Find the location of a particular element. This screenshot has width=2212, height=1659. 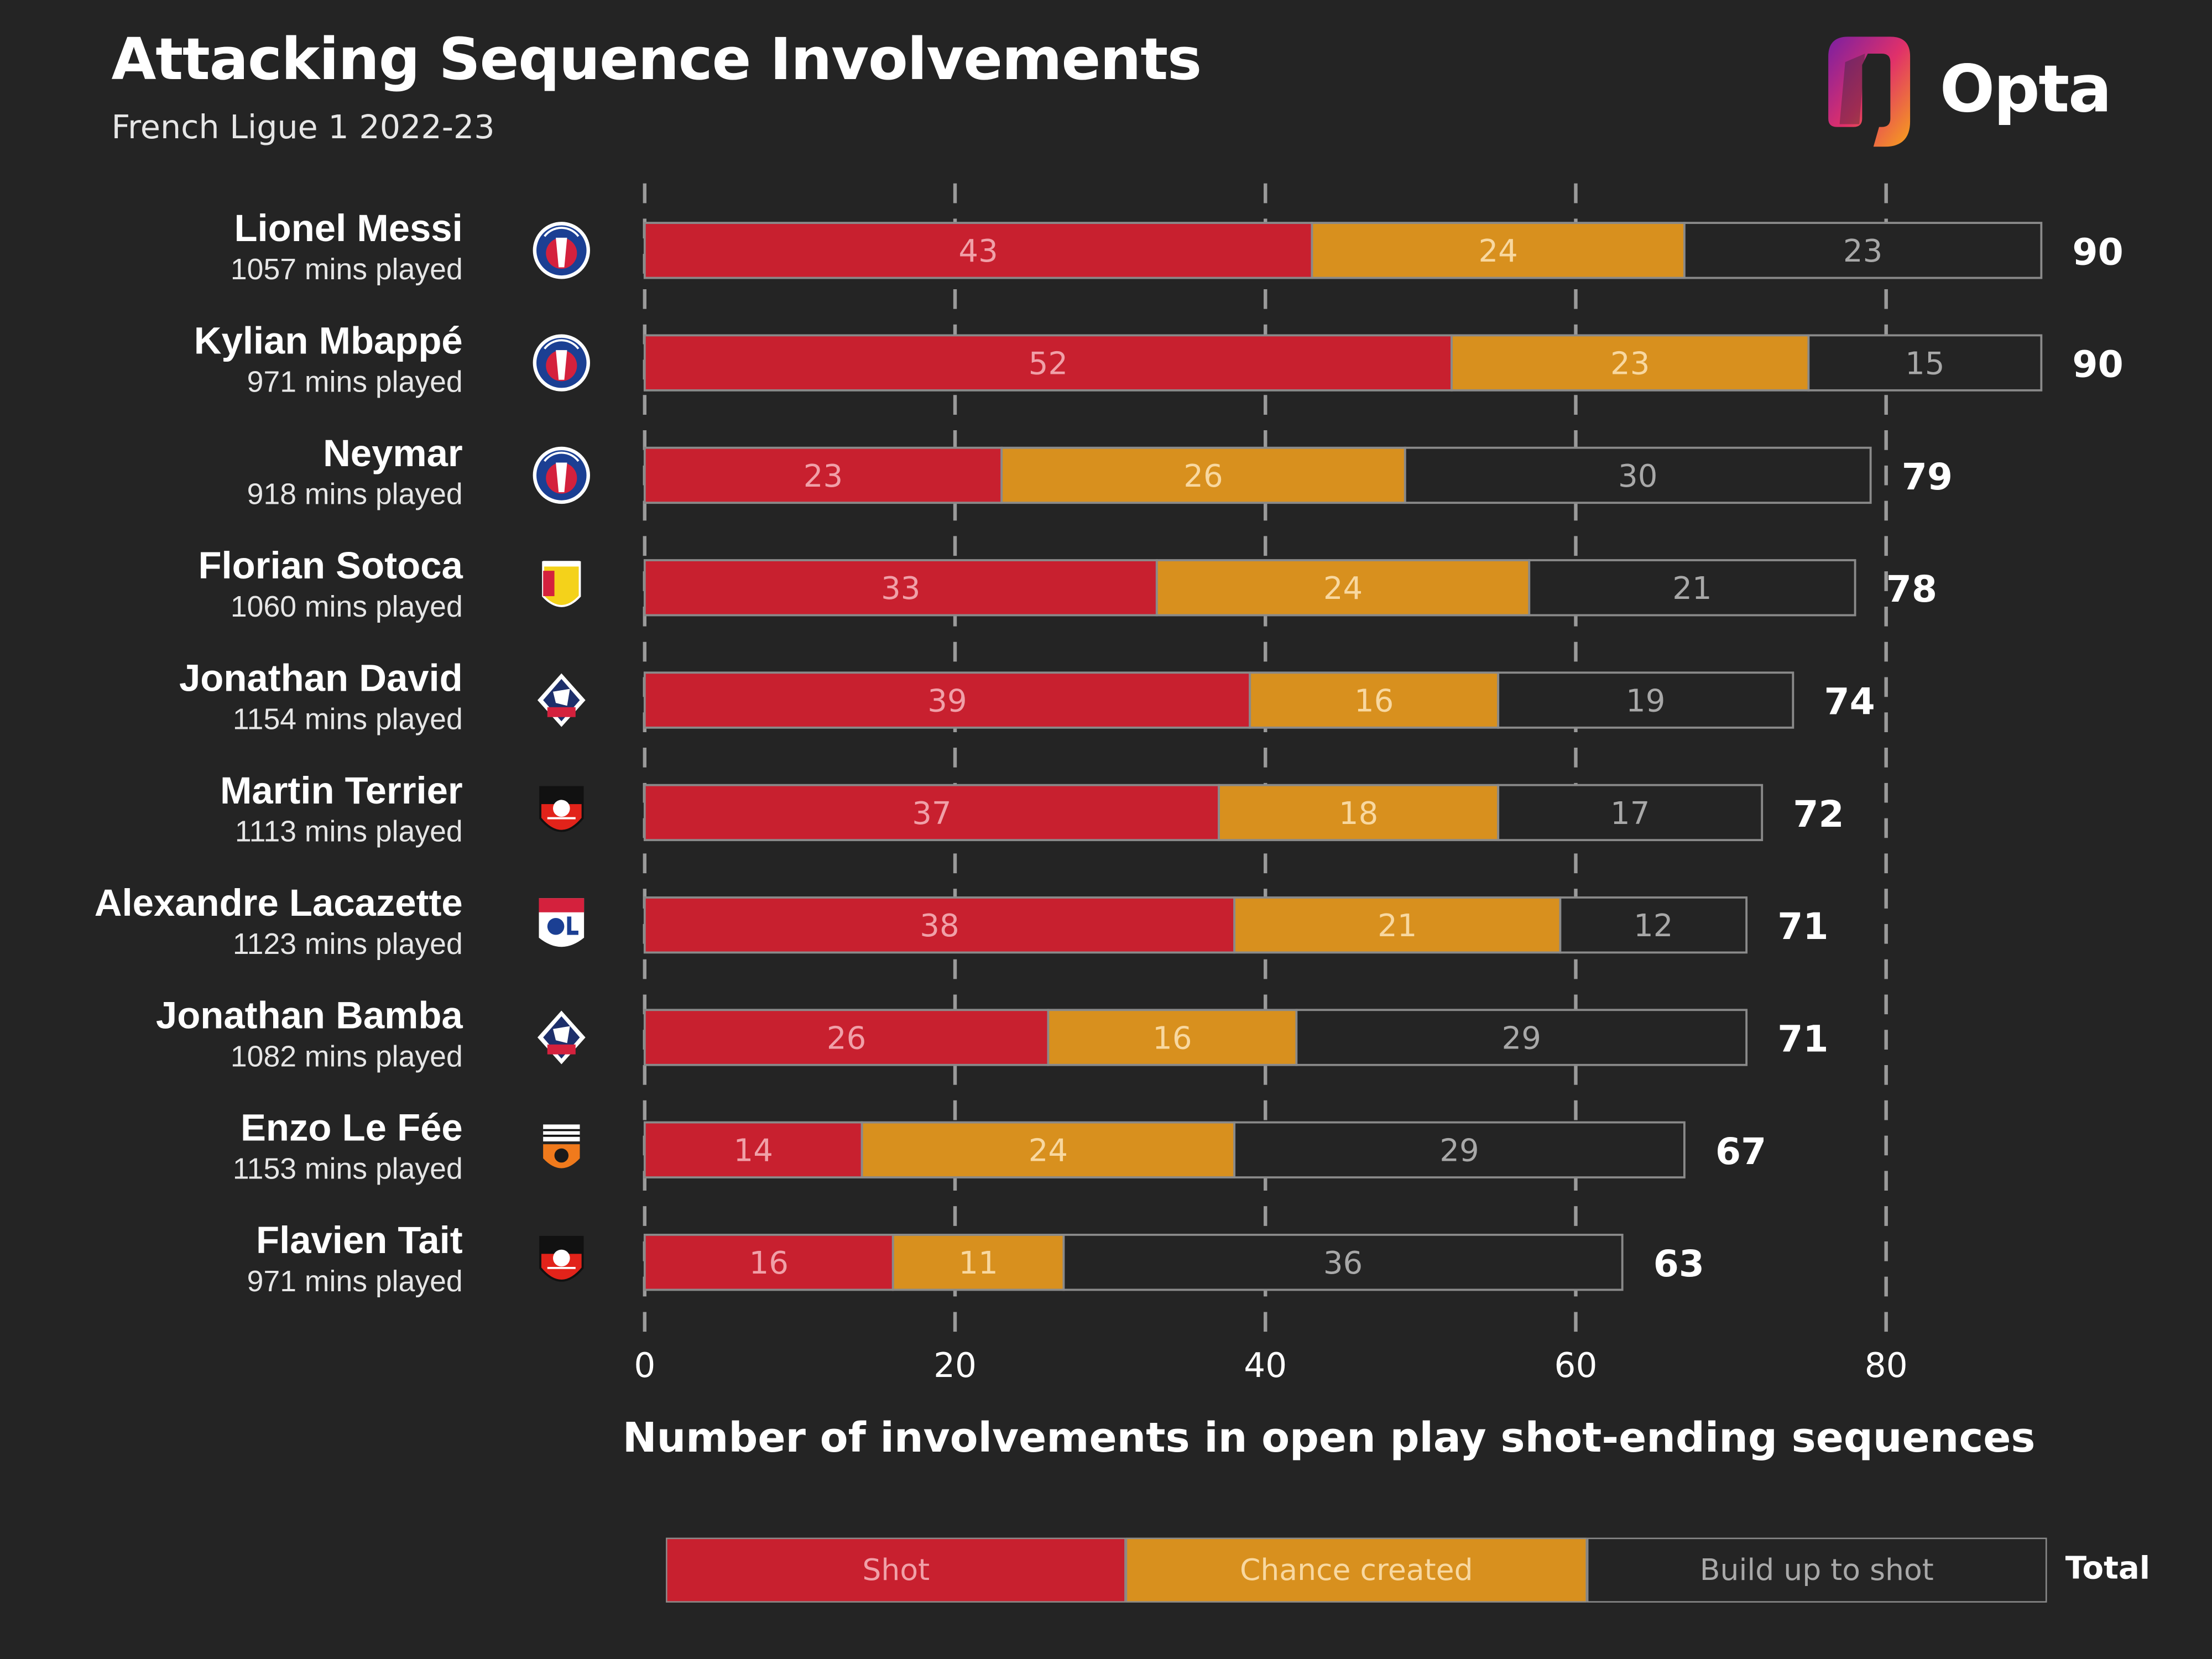

data-label-shot: 37 is located at coordinates (932, 814).